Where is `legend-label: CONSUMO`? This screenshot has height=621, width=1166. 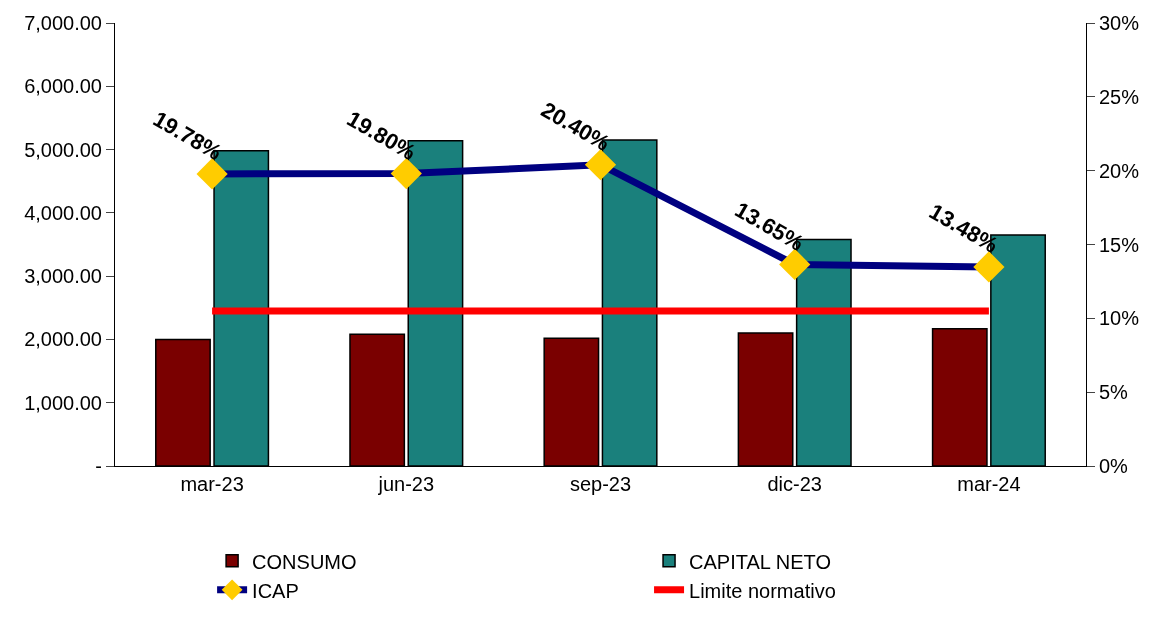 legend-label: CONSUMO is located at coordinates (304, 561).